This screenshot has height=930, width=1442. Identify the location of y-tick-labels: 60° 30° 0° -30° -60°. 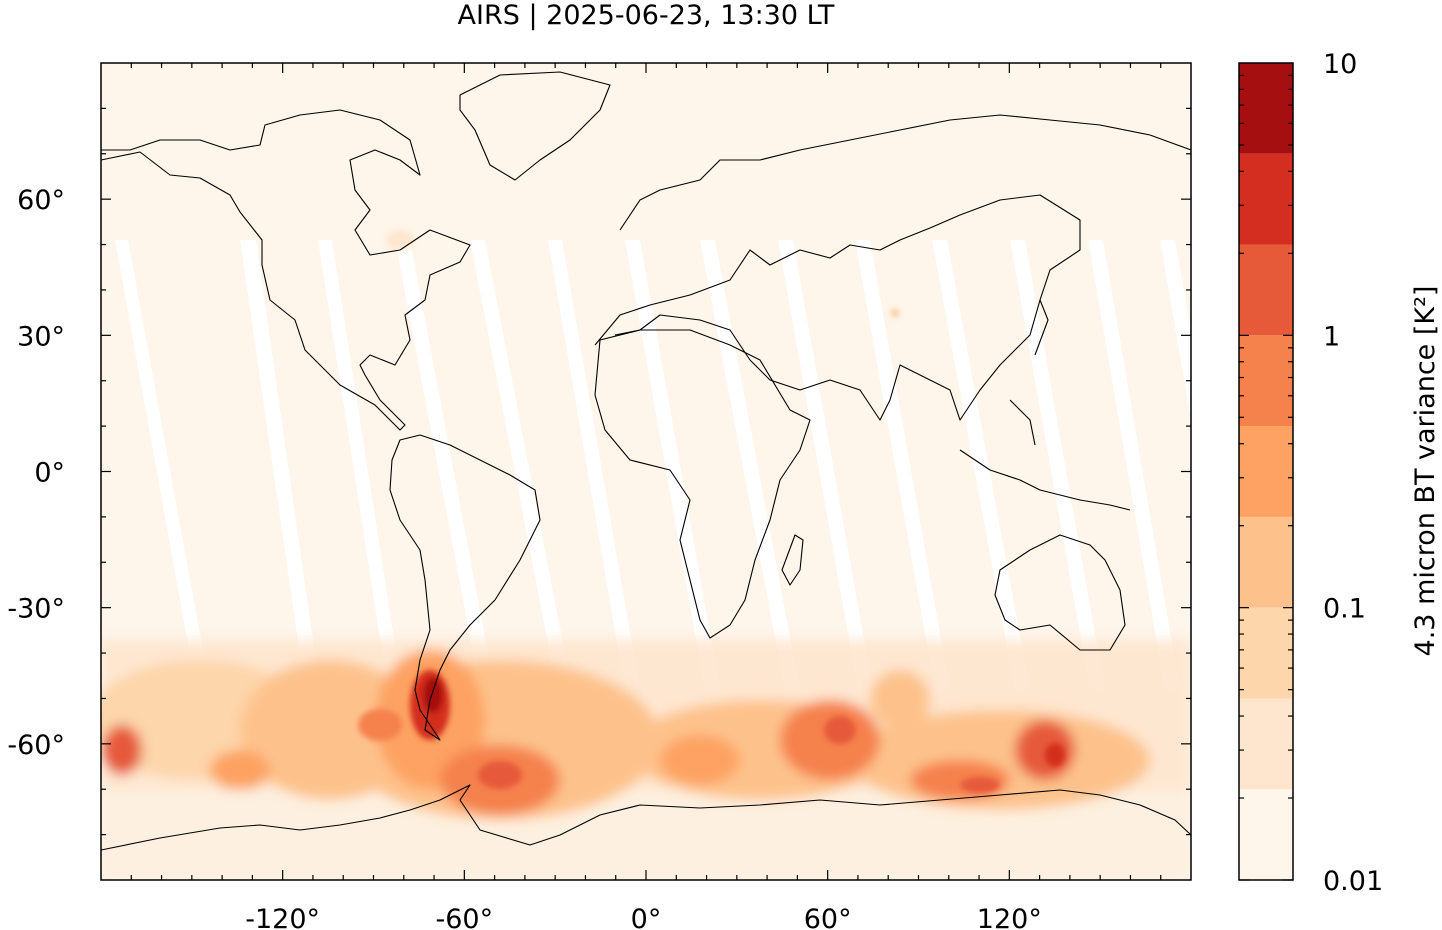
(36, 473).